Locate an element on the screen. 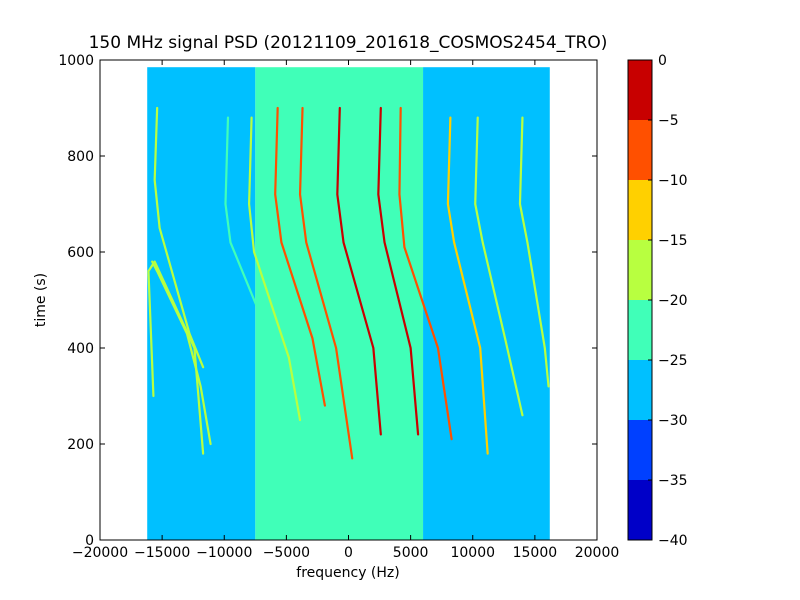 The width and height of the screenshot is (800, 600). colorbar: 0 −5 −10 −15 −20 −25 −30 −35 −40 is located at coordinates (657, 301).